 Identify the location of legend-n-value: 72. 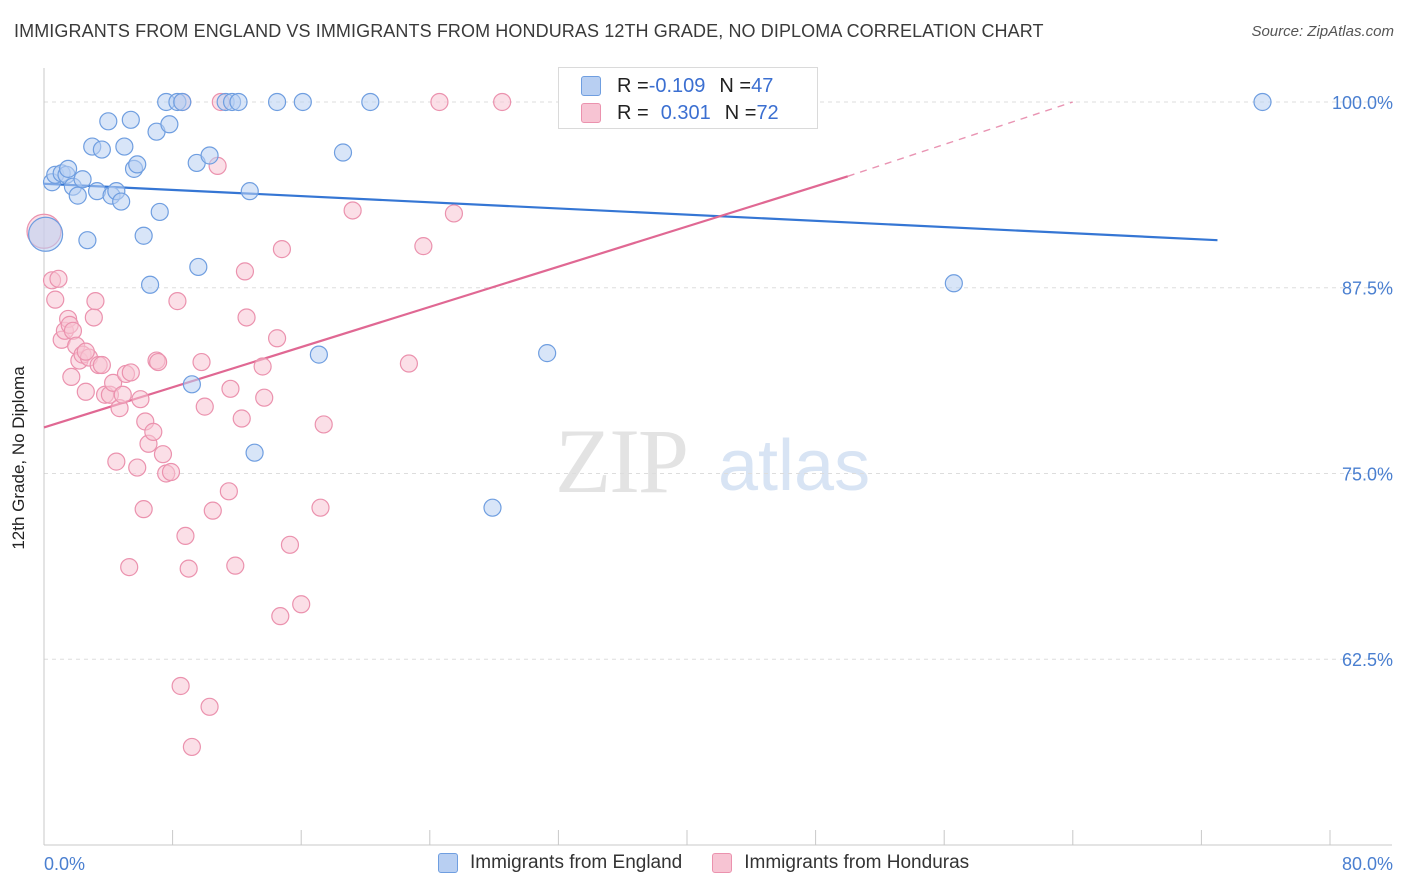
(767, 112).